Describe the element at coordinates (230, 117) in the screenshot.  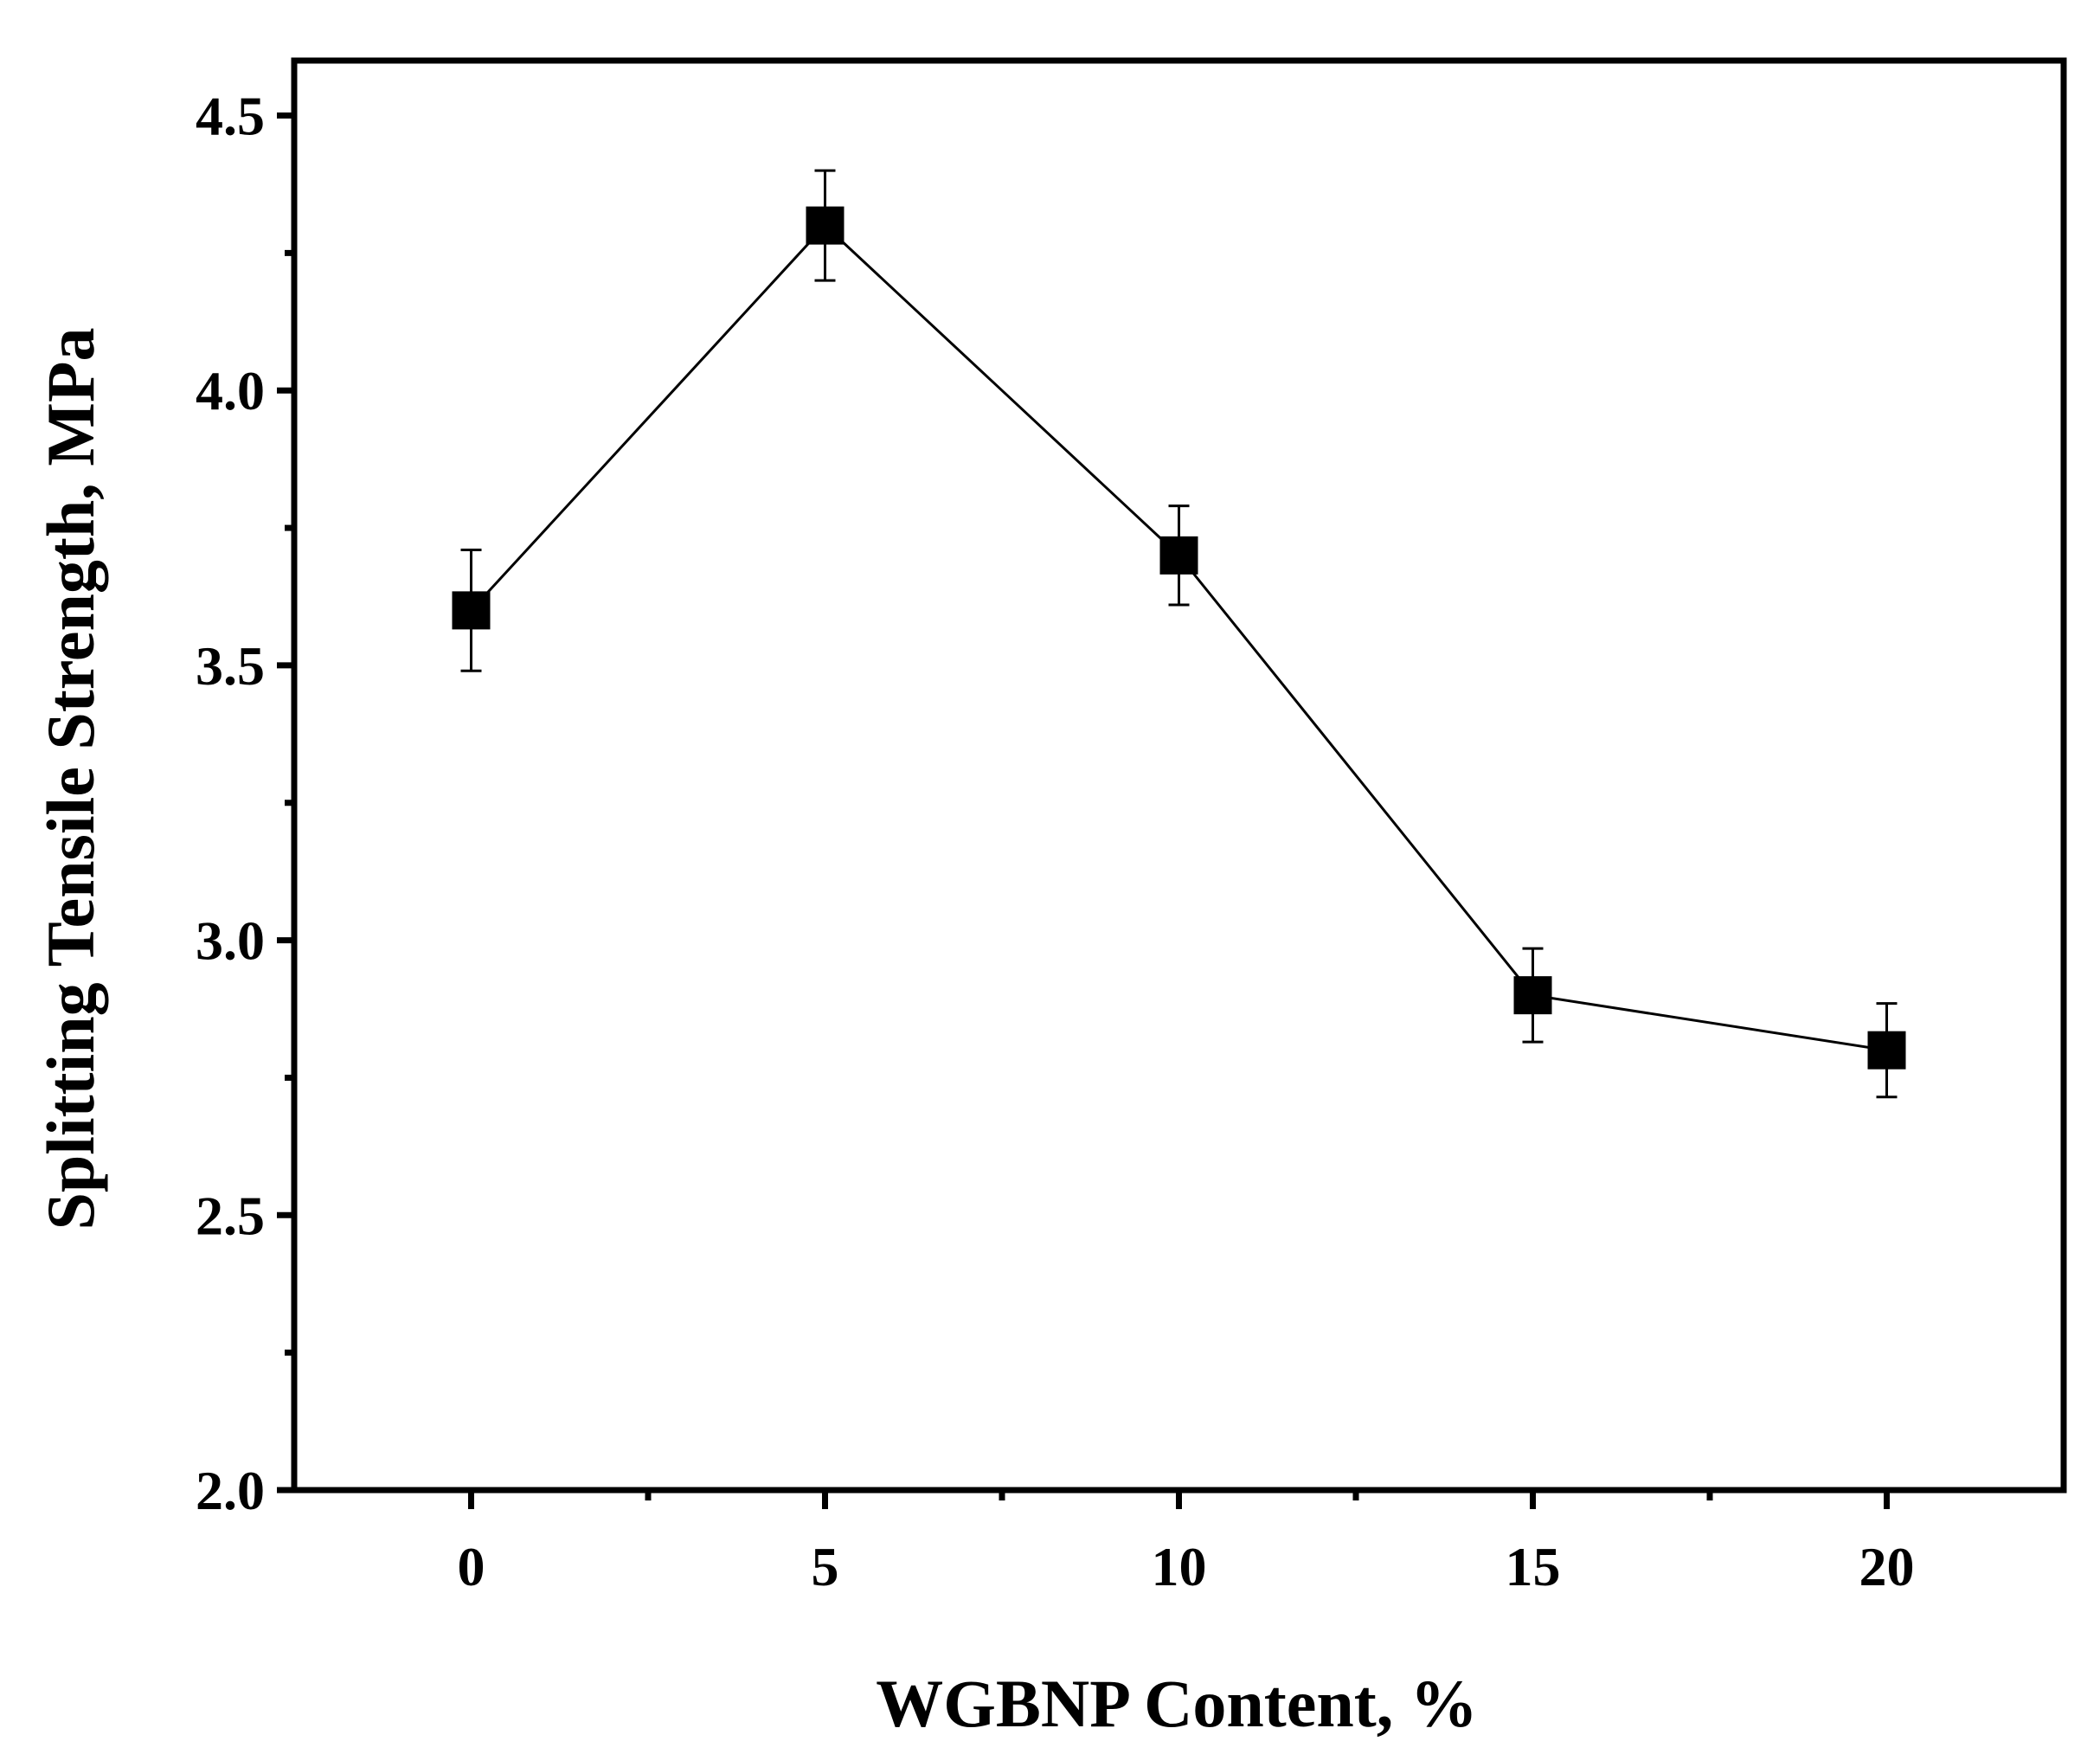
I see `y-tick-label: 4.5` at that location.